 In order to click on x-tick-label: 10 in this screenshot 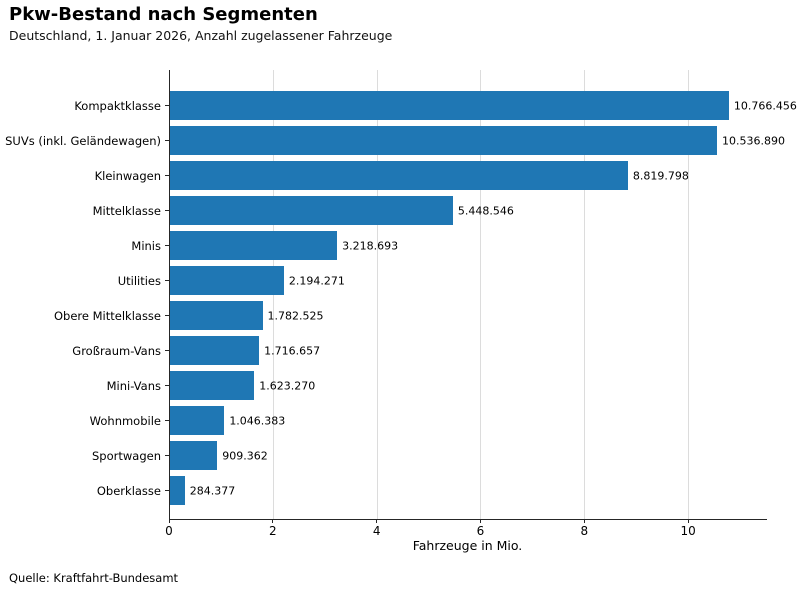, I will do `click(688, 531)`.